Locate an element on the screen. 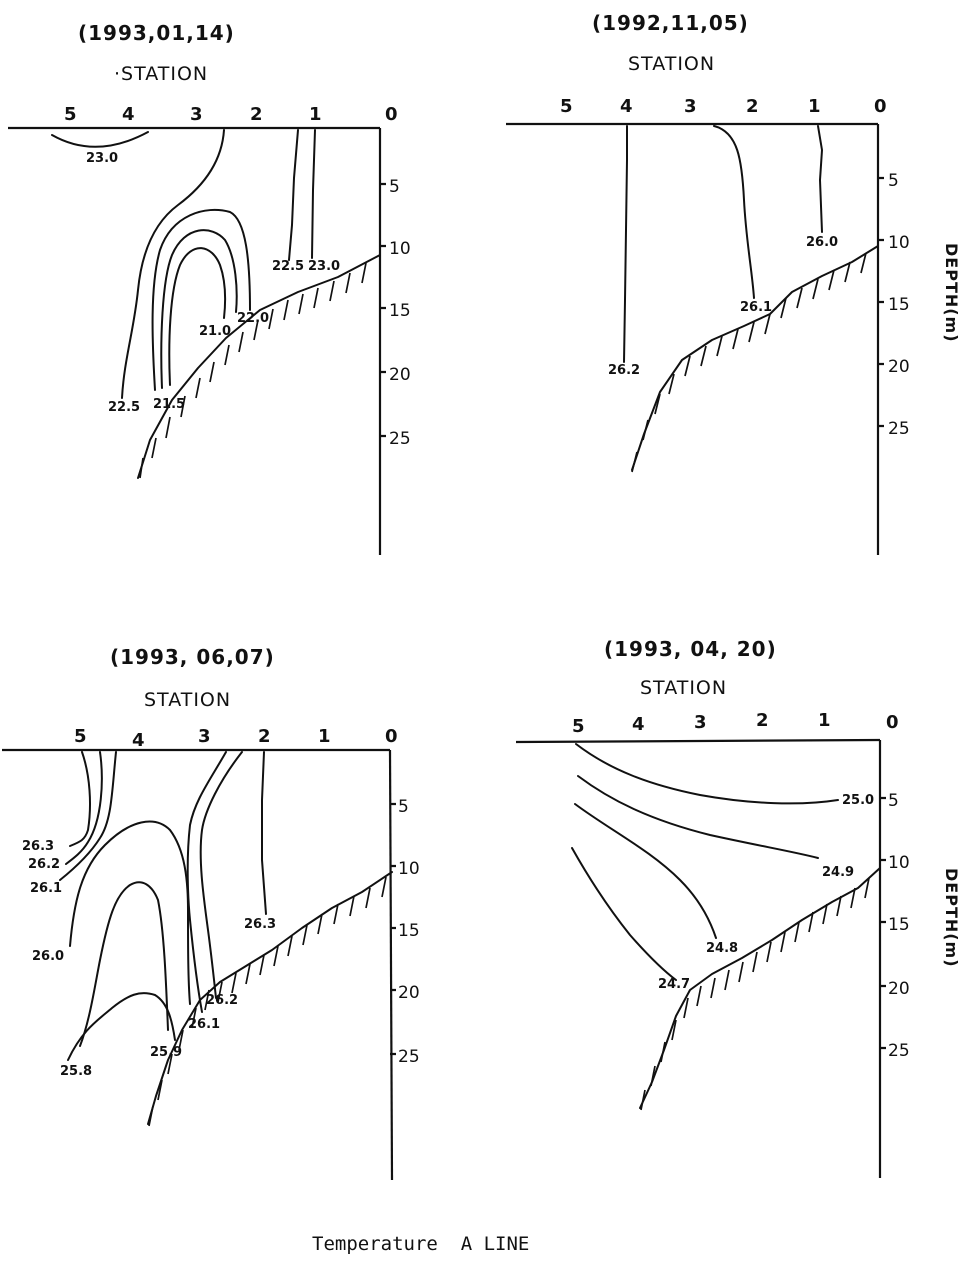  isotherm-label: 22.0 is located at coordinates (253, 318).